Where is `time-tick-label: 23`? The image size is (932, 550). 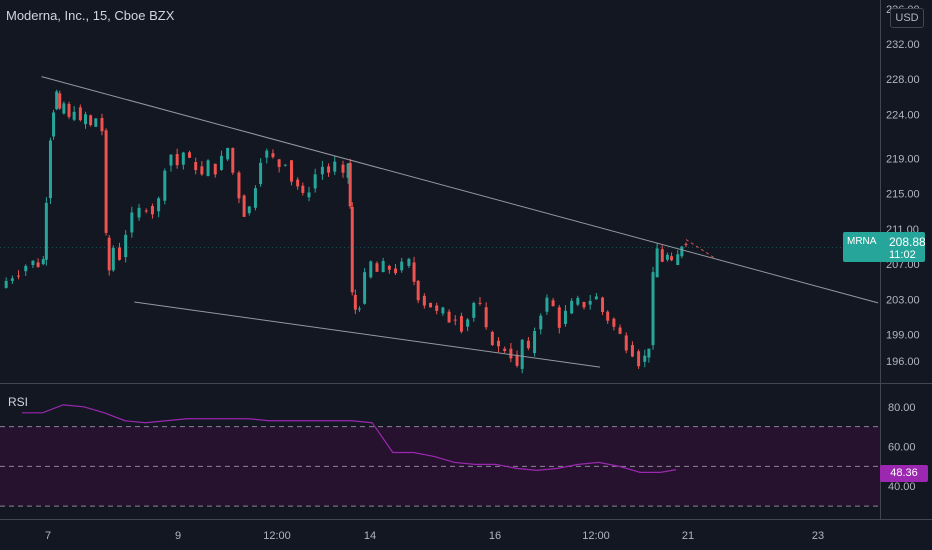 time-tick-label: 23 is located at coordinates (818, 536).